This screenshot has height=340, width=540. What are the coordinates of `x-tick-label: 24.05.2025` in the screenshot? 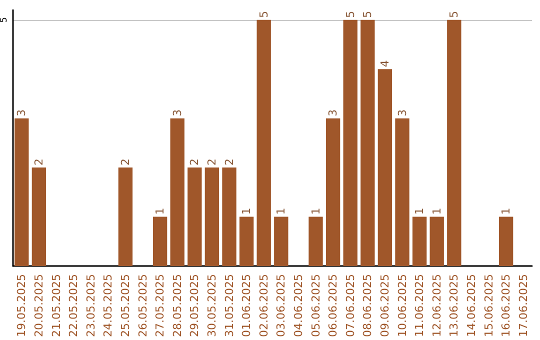 It's located at (108, 306).